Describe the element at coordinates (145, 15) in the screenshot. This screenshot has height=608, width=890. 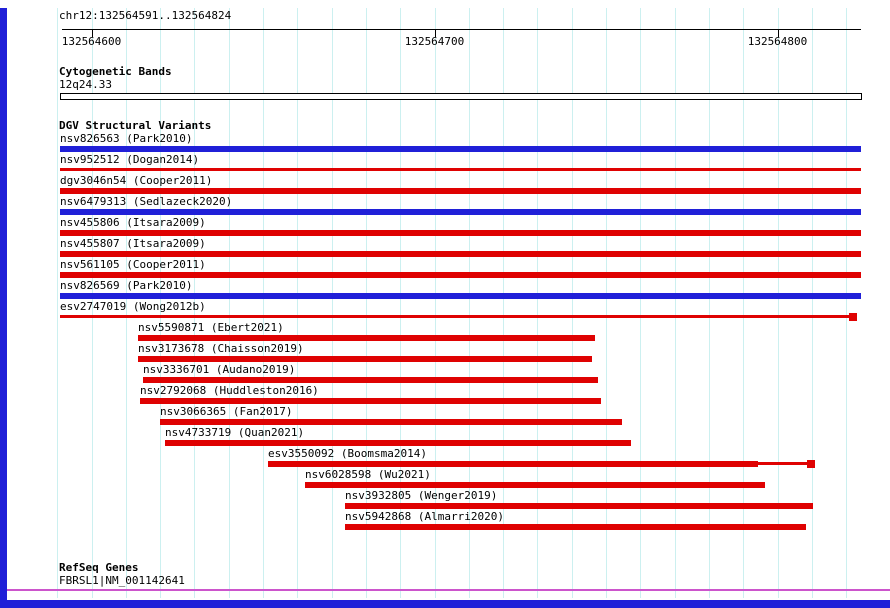
I see `region-label: chr12:132564591..132564824` at that location.